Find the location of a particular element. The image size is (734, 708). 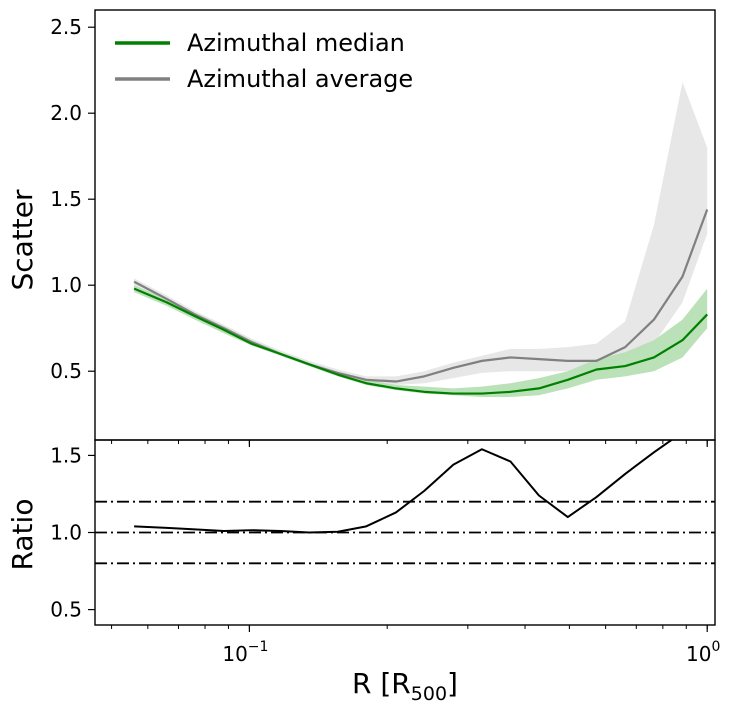

ratio-line is located at coordinates (404, 487).